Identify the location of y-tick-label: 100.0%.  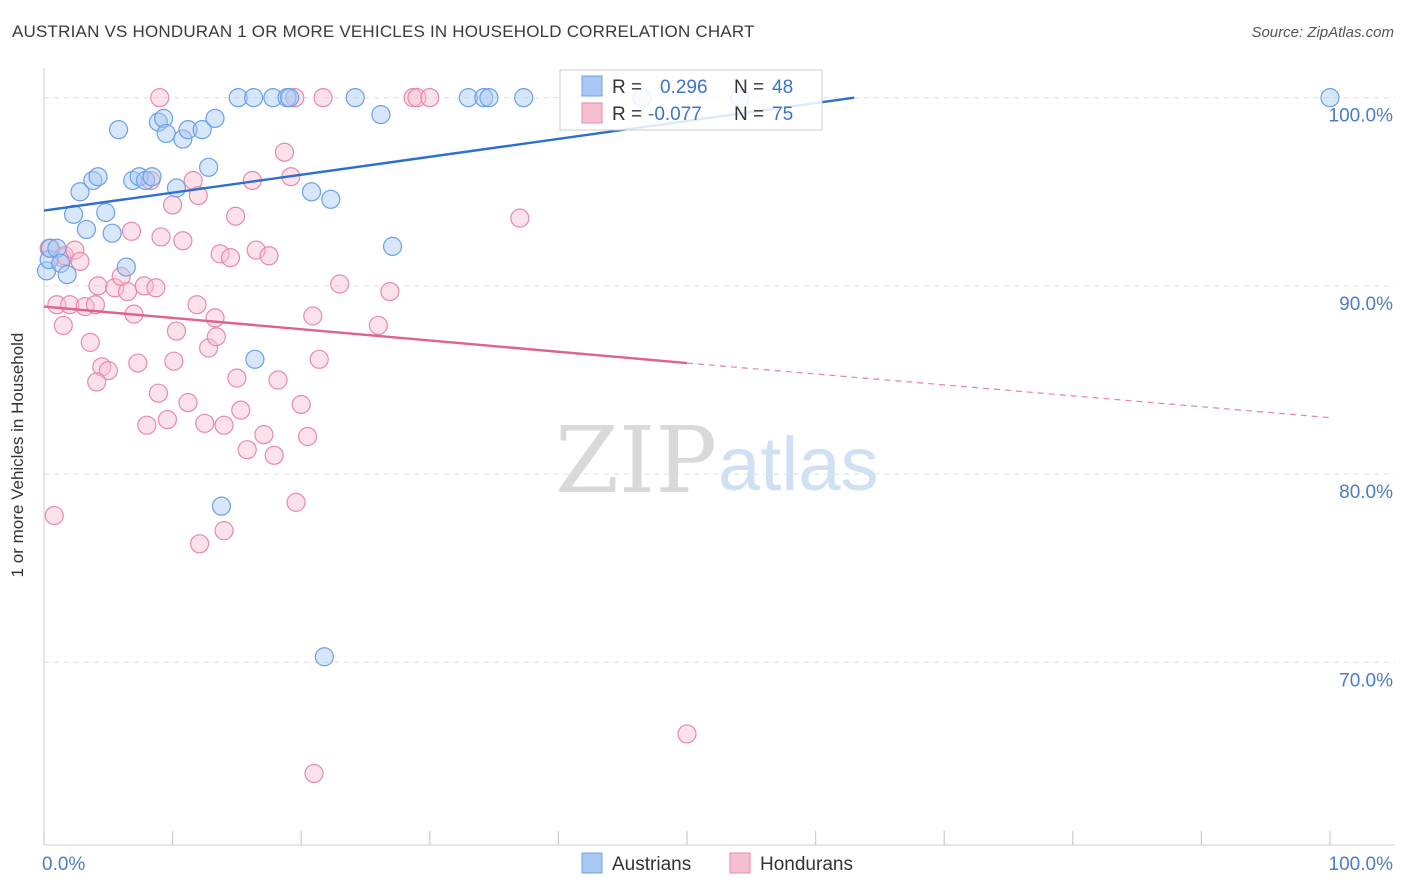
(1361, 116).